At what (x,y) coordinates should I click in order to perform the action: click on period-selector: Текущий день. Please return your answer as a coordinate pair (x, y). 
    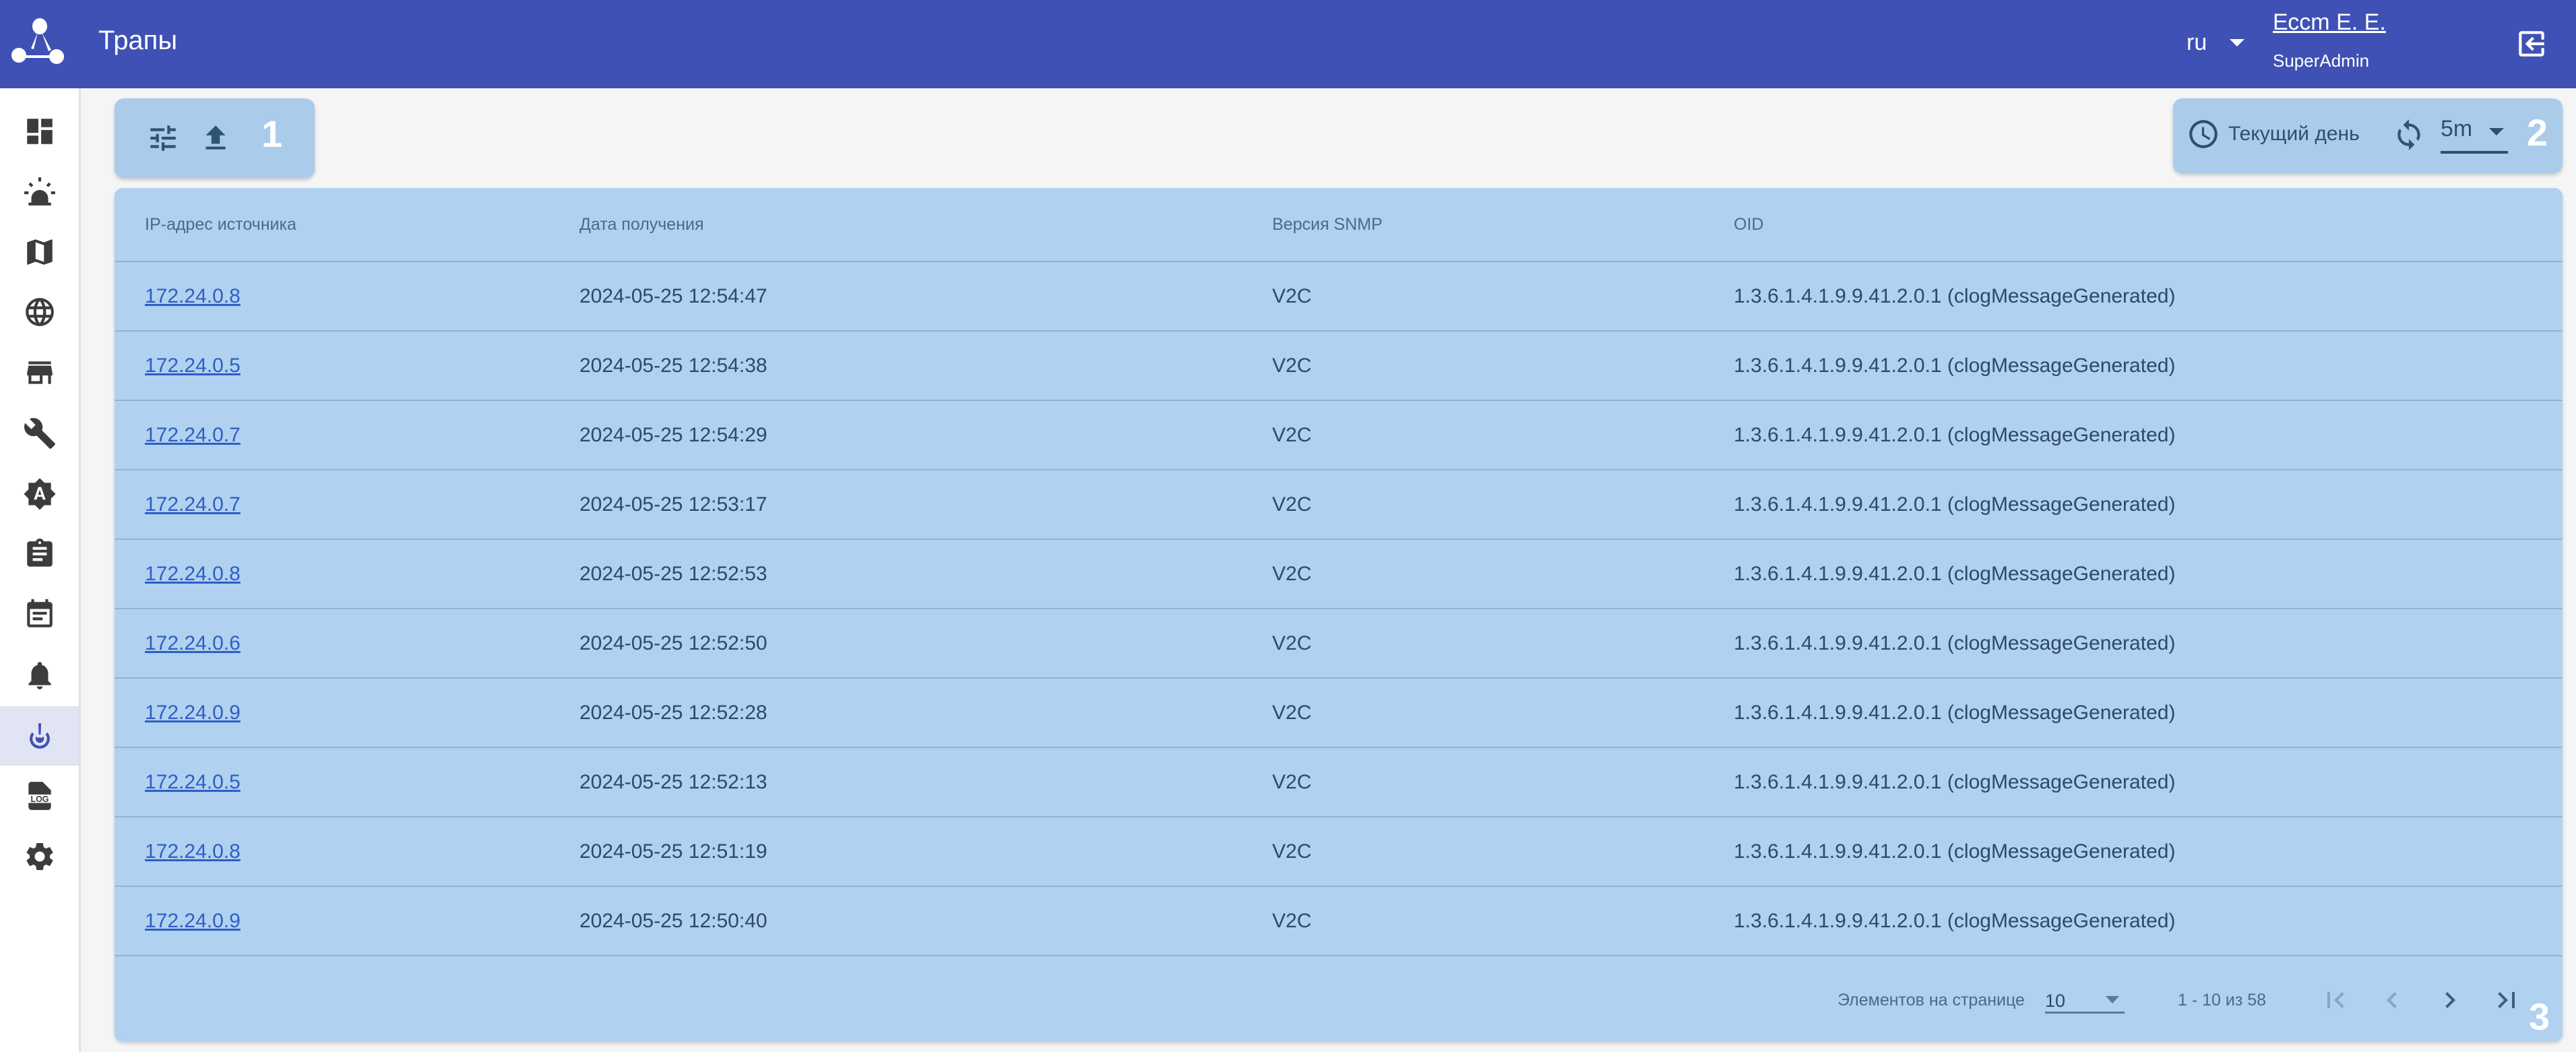
    Looking at the image, I should click on (2273, 134).